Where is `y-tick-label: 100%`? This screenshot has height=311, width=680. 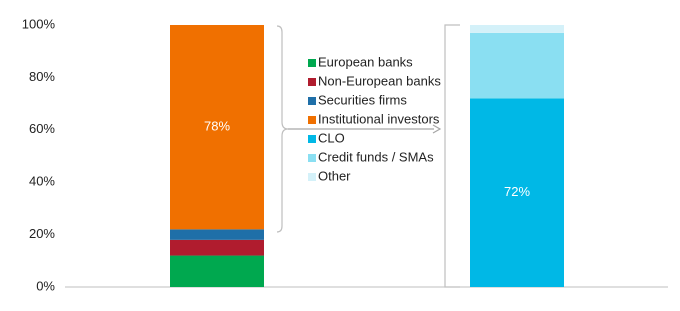
y-tick-label: 100% is located at coordinates (39, 23).